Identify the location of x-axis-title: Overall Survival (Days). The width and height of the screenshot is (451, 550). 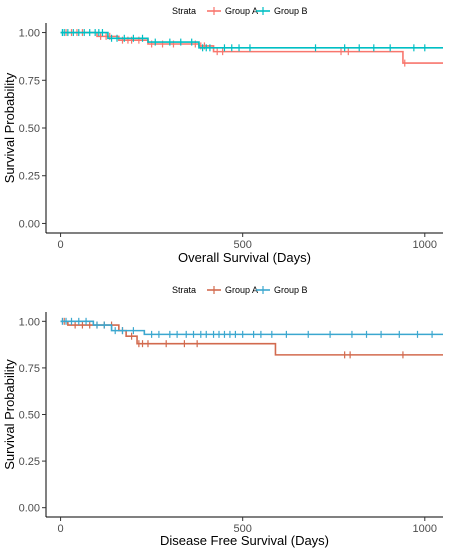
(244, 257).